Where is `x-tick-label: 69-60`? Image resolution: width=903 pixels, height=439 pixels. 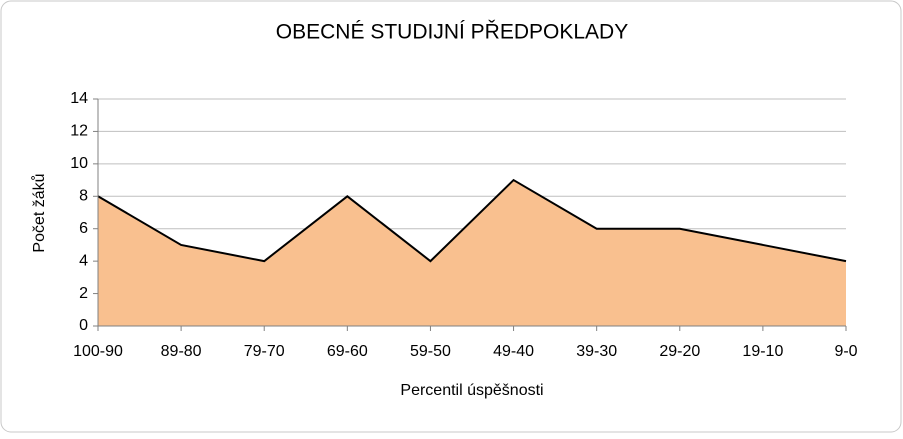
x-tick-label: 69-60 is located at coordinates (347, 351).